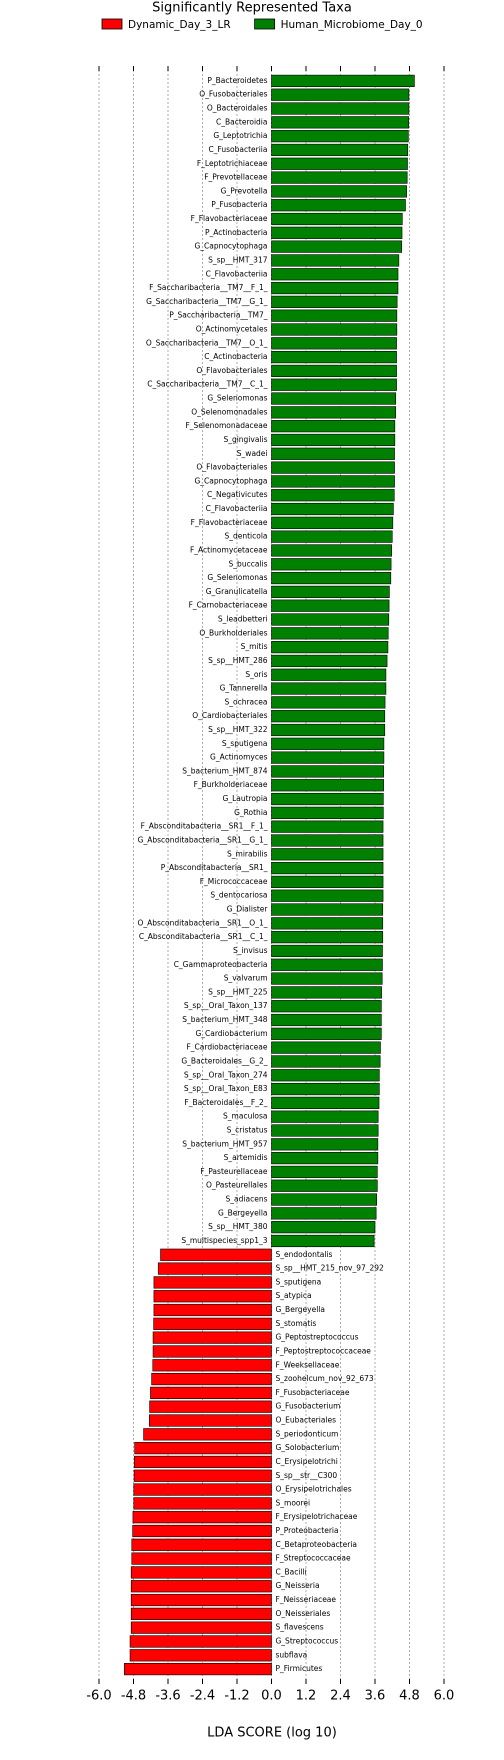 The height and width of the screenshot is (1760, 504). I want to click on x-tick-label: 4.8, so click(409, 1696).